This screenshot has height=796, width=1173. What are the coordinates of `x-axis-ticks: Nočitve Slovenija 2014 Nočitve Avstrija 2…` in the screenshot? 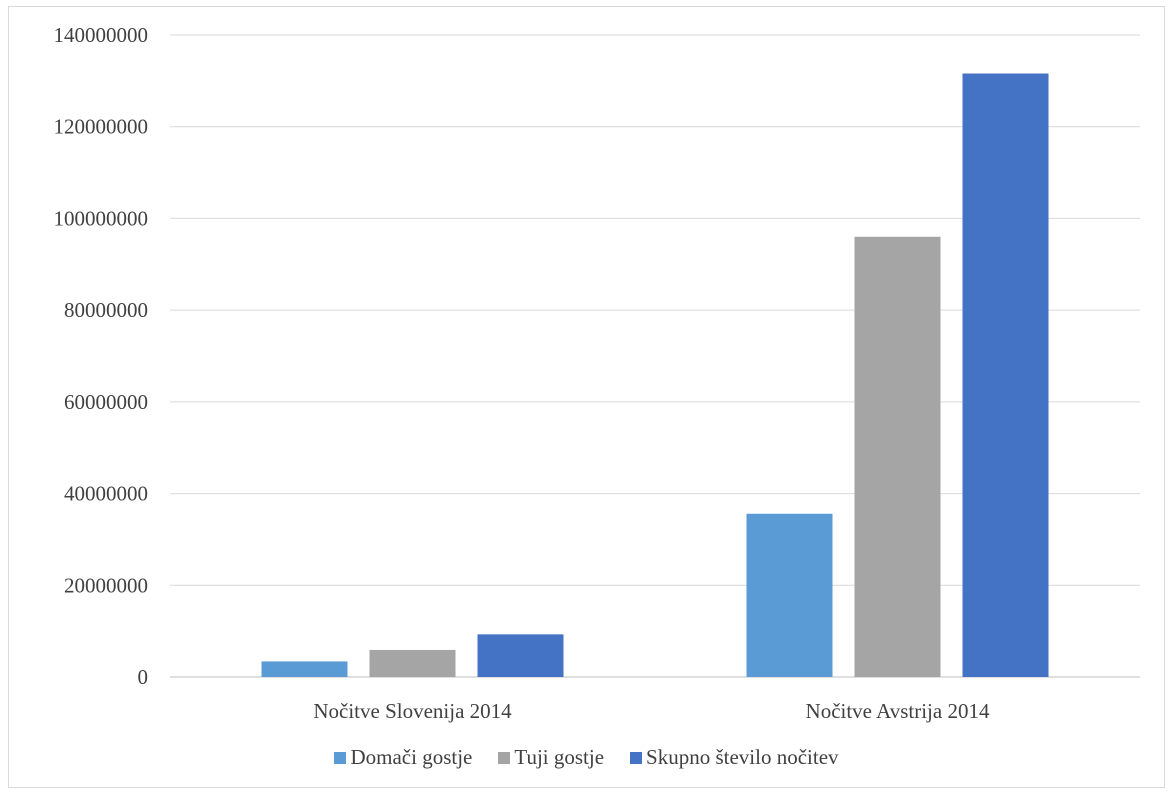 It's located at (651, 711).